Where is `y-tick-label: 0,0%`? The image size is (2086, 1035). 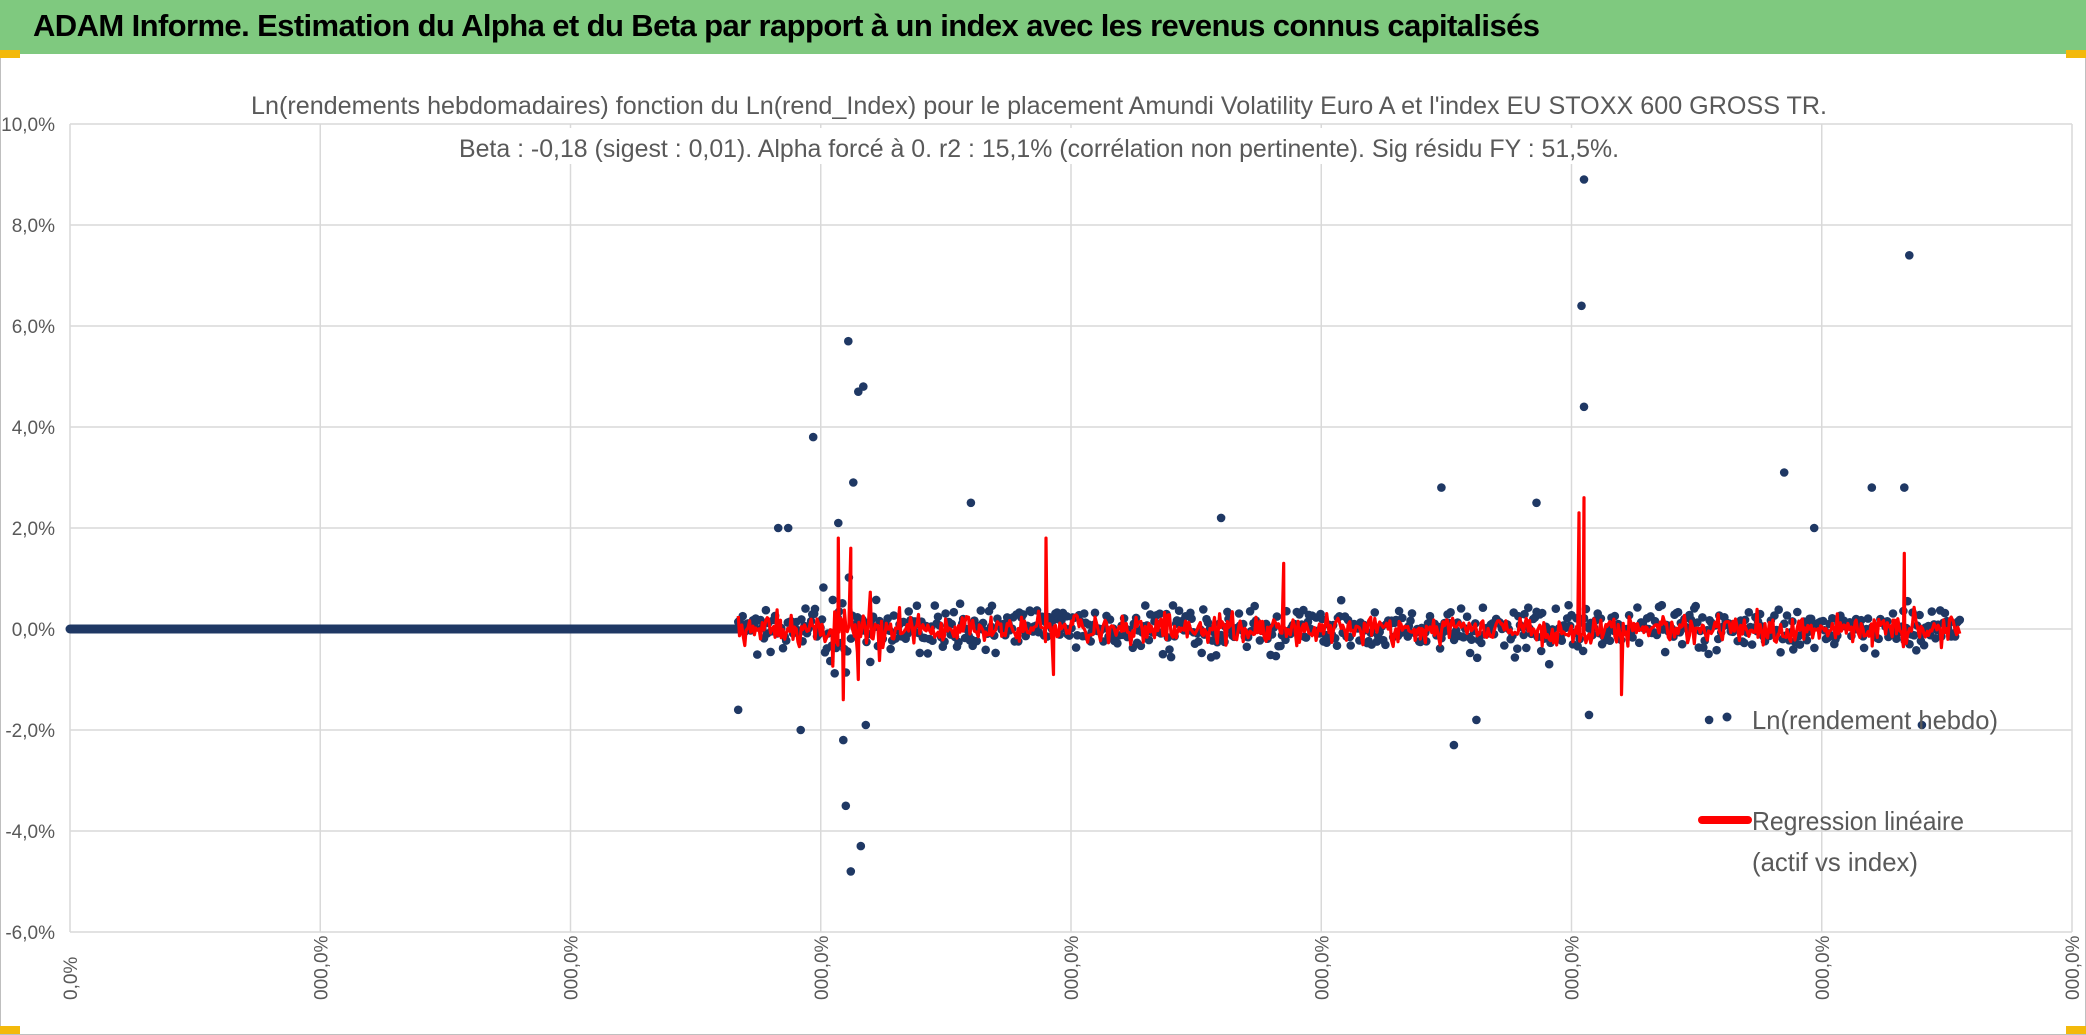 y-tick-label: 0,0% is located at coordinates (33, 630).